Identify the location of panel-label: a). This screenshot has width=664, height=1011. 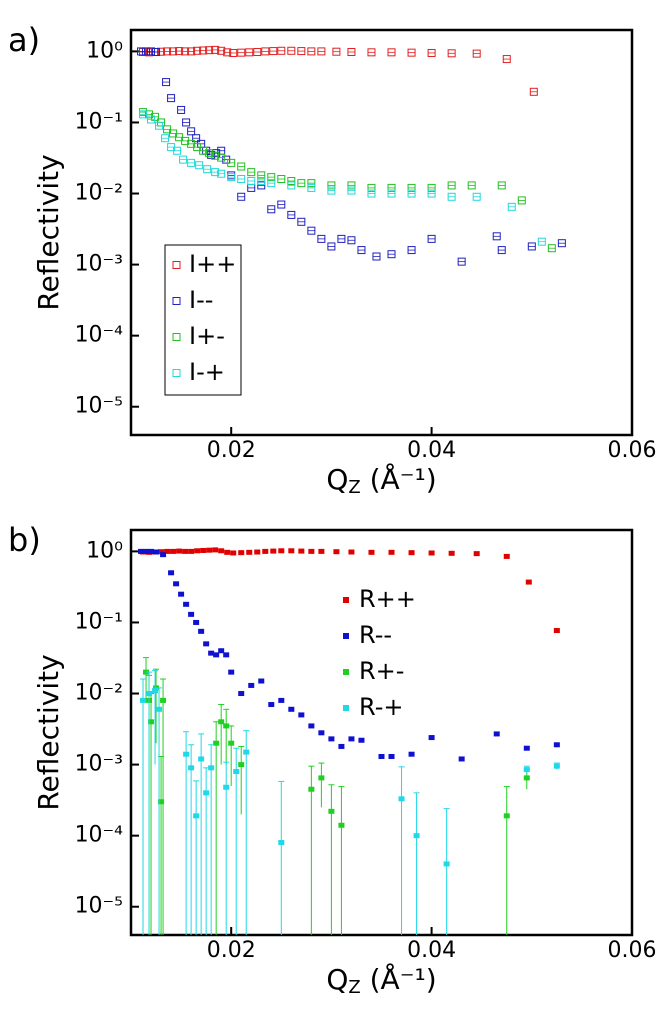
(24, 40).